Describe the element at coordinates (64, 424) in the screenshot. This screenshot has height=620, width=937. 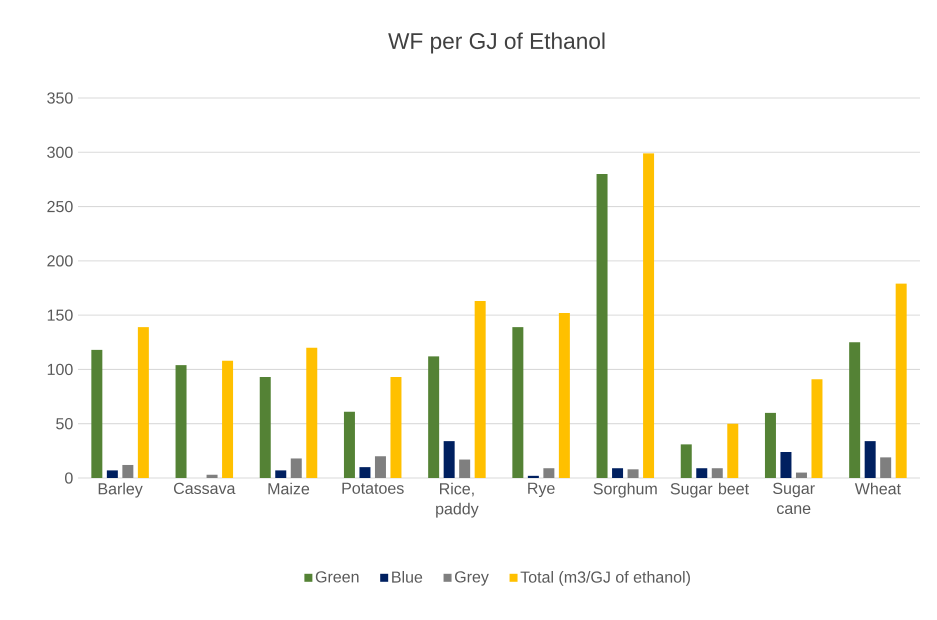
I see `y-tick-label: 50` at that location.